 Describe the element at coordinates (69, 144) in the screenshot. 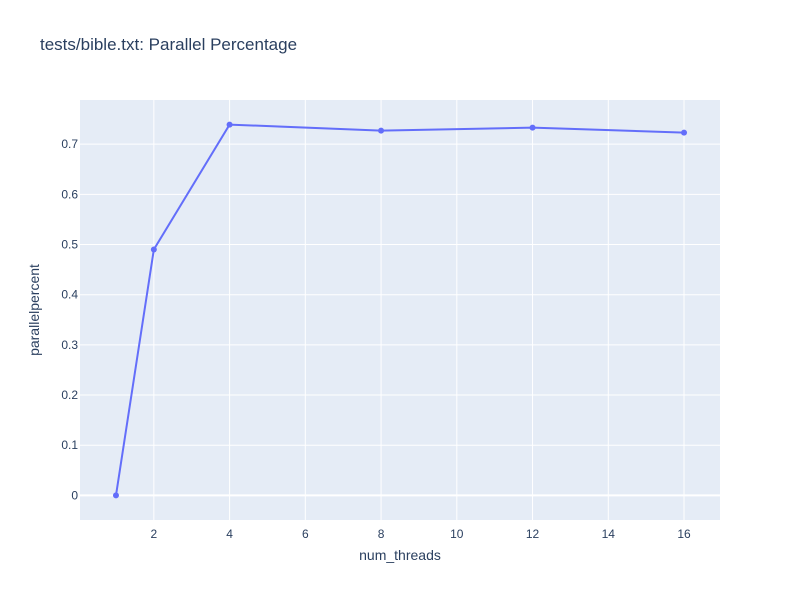

I see `y-tick-label: 0.7` at that location.